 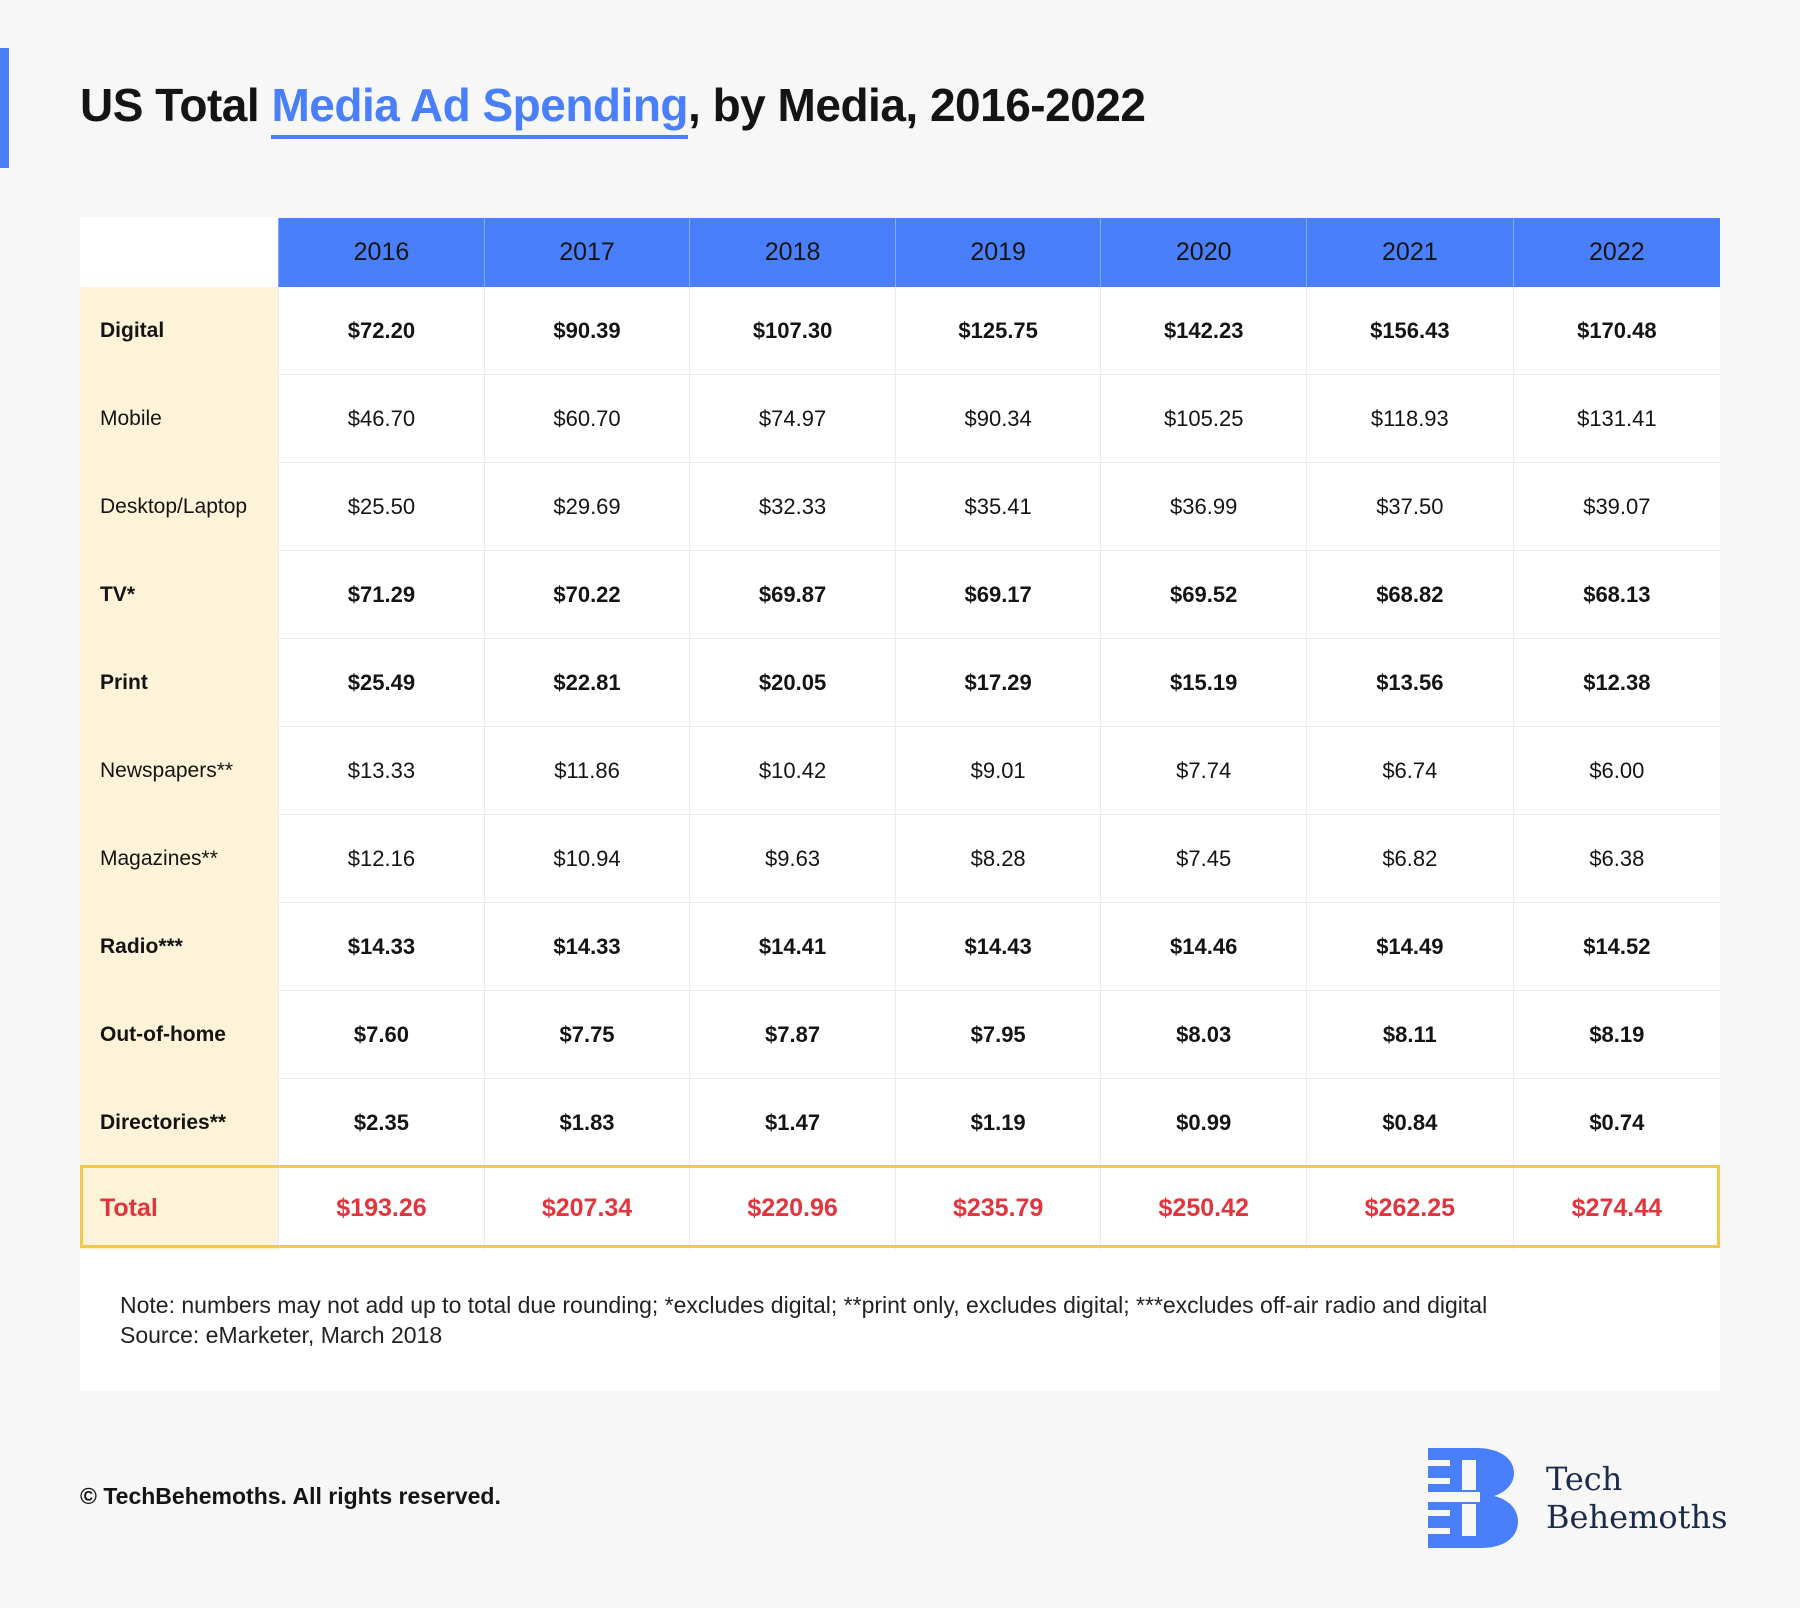 What do you see at coordinates (586, 418) in the screenshot?
I see `table-cell: $60.70` at bounding box center [586, 418].